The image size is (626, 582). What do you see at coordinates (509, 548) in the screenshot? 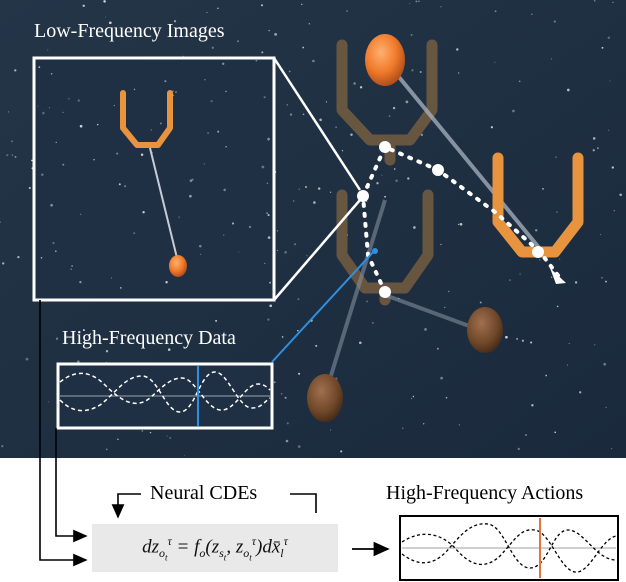
I see `high-freq-actions-panel` at bounding box center [509, 548].